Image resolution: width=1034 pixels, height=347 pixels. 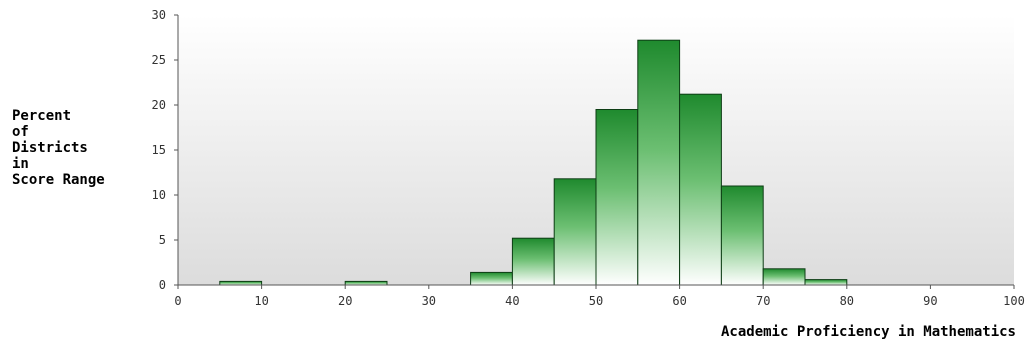 I want to click on x-tick-label: 70, so click(x=763, y=301).